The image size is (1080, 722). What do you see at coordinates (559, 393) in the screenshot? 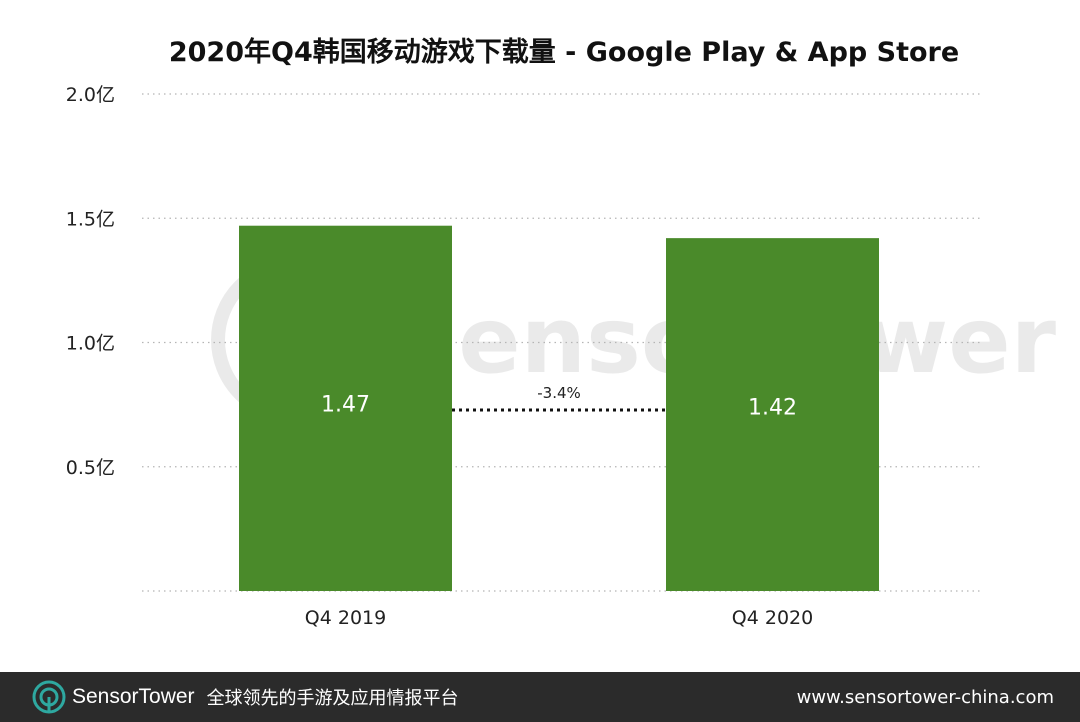
I see `change-label: -3.4%` at bounding box center [559, 393].